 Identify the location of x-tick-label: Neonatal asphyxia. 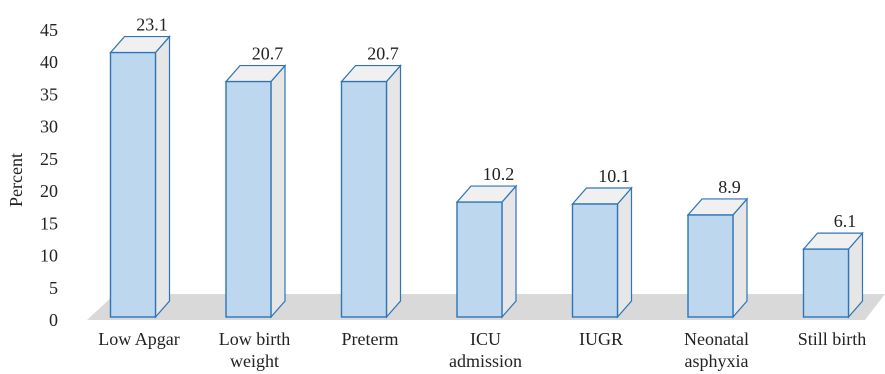
(716, 350).